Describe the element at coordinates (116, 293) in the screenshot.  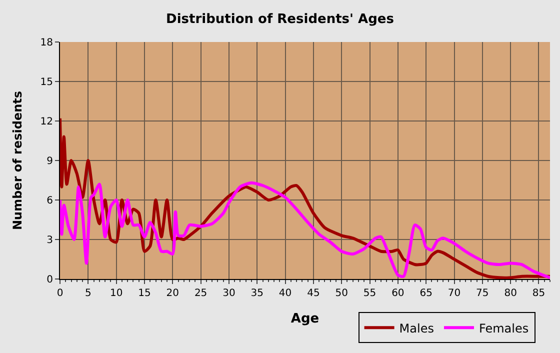
I see `x-tick-label: 10` at that location.